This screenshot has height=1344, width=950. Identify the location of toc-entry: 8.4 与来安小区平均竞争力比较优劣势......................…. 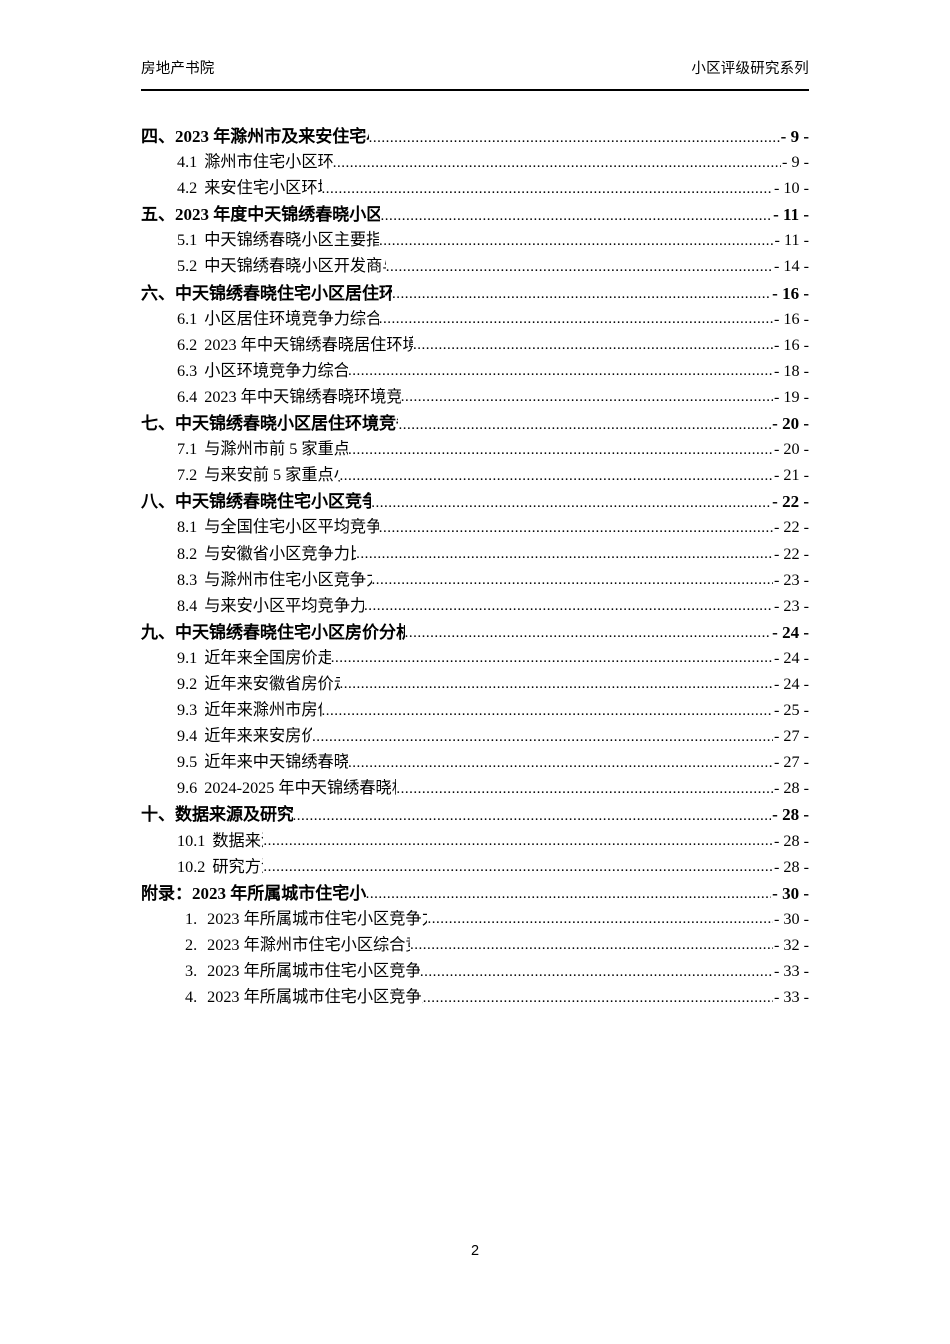
(475, 605).